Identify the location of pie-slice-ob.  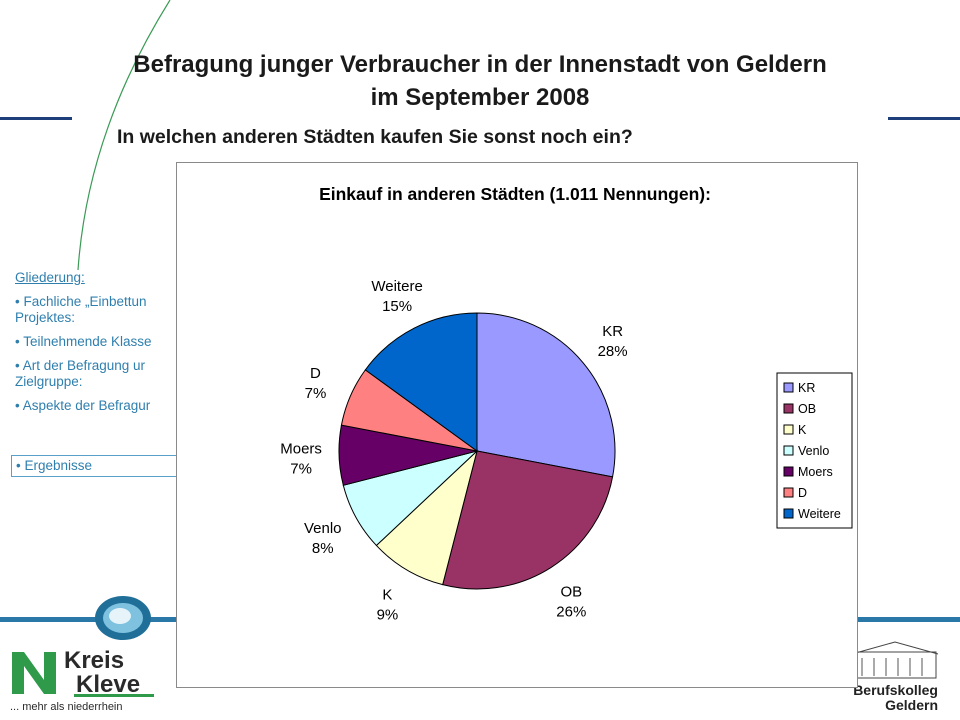
(528, 520).